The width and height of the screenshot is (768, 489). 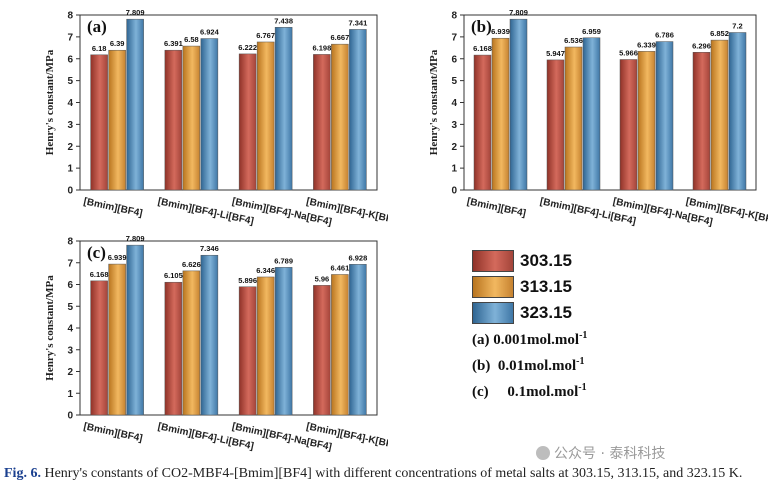 I want to click on y-tick-label: 8, so click(x=454, y=16).